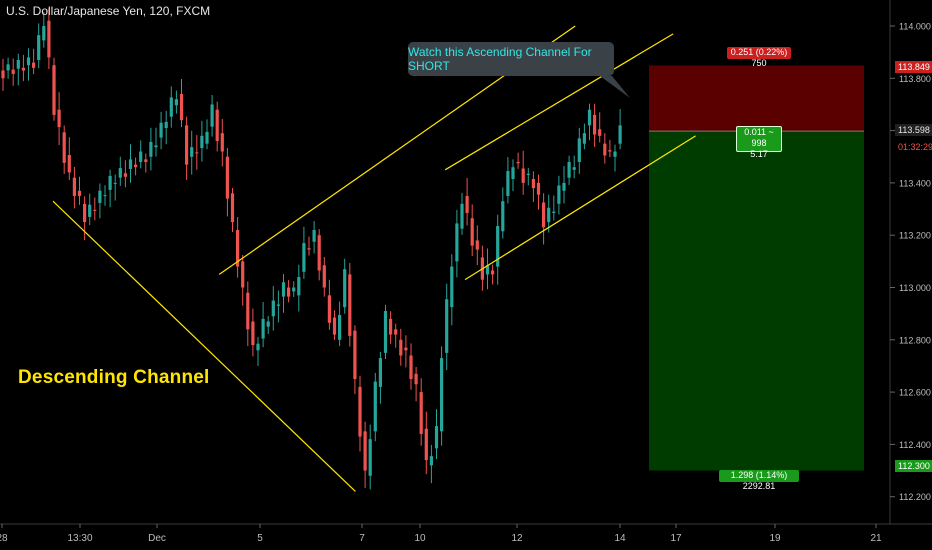 This screenshot has width=932, height=550. What do you see at coordinates (559, 102) in the screenshot?
I see `trendline-ascending-upper` at bounding box center [559, 102].